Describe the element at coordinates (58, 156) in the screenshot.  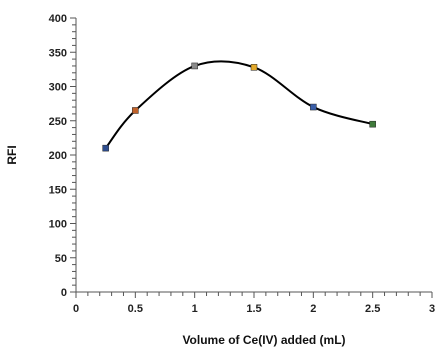
I see `y-tick-label: 200` at that location.